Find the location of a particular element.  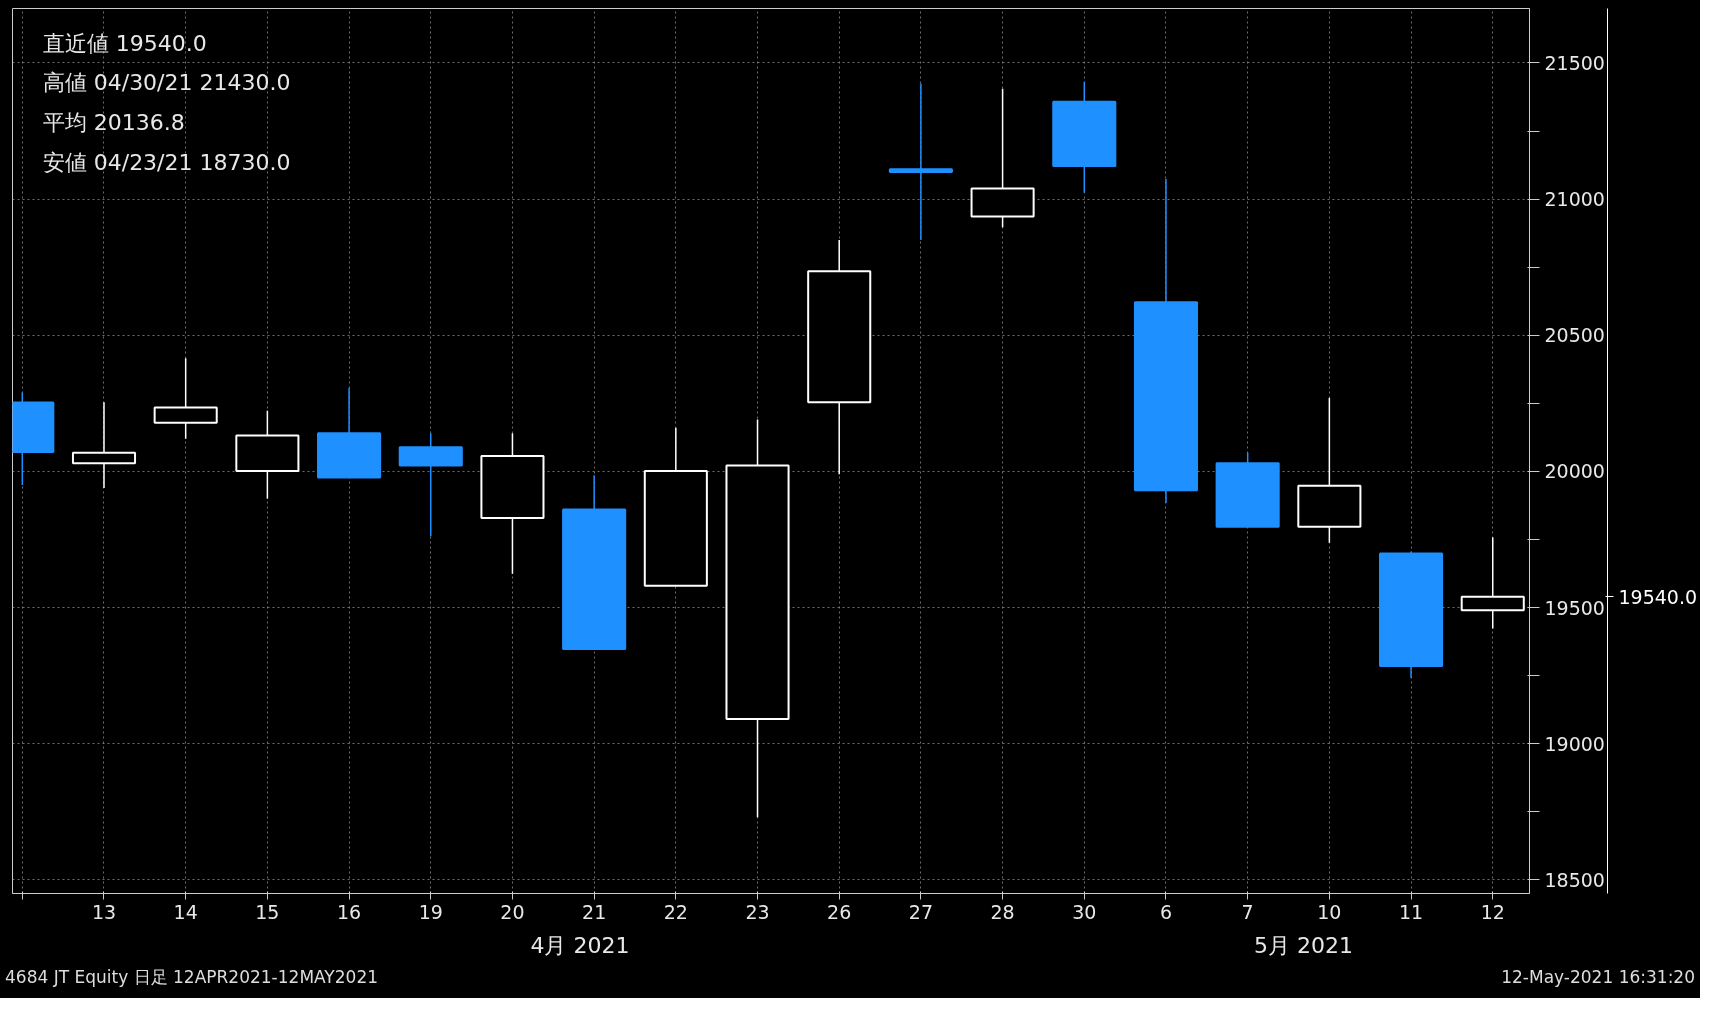

y-tick-label: 20500 is located at coordinates (1574, 335).